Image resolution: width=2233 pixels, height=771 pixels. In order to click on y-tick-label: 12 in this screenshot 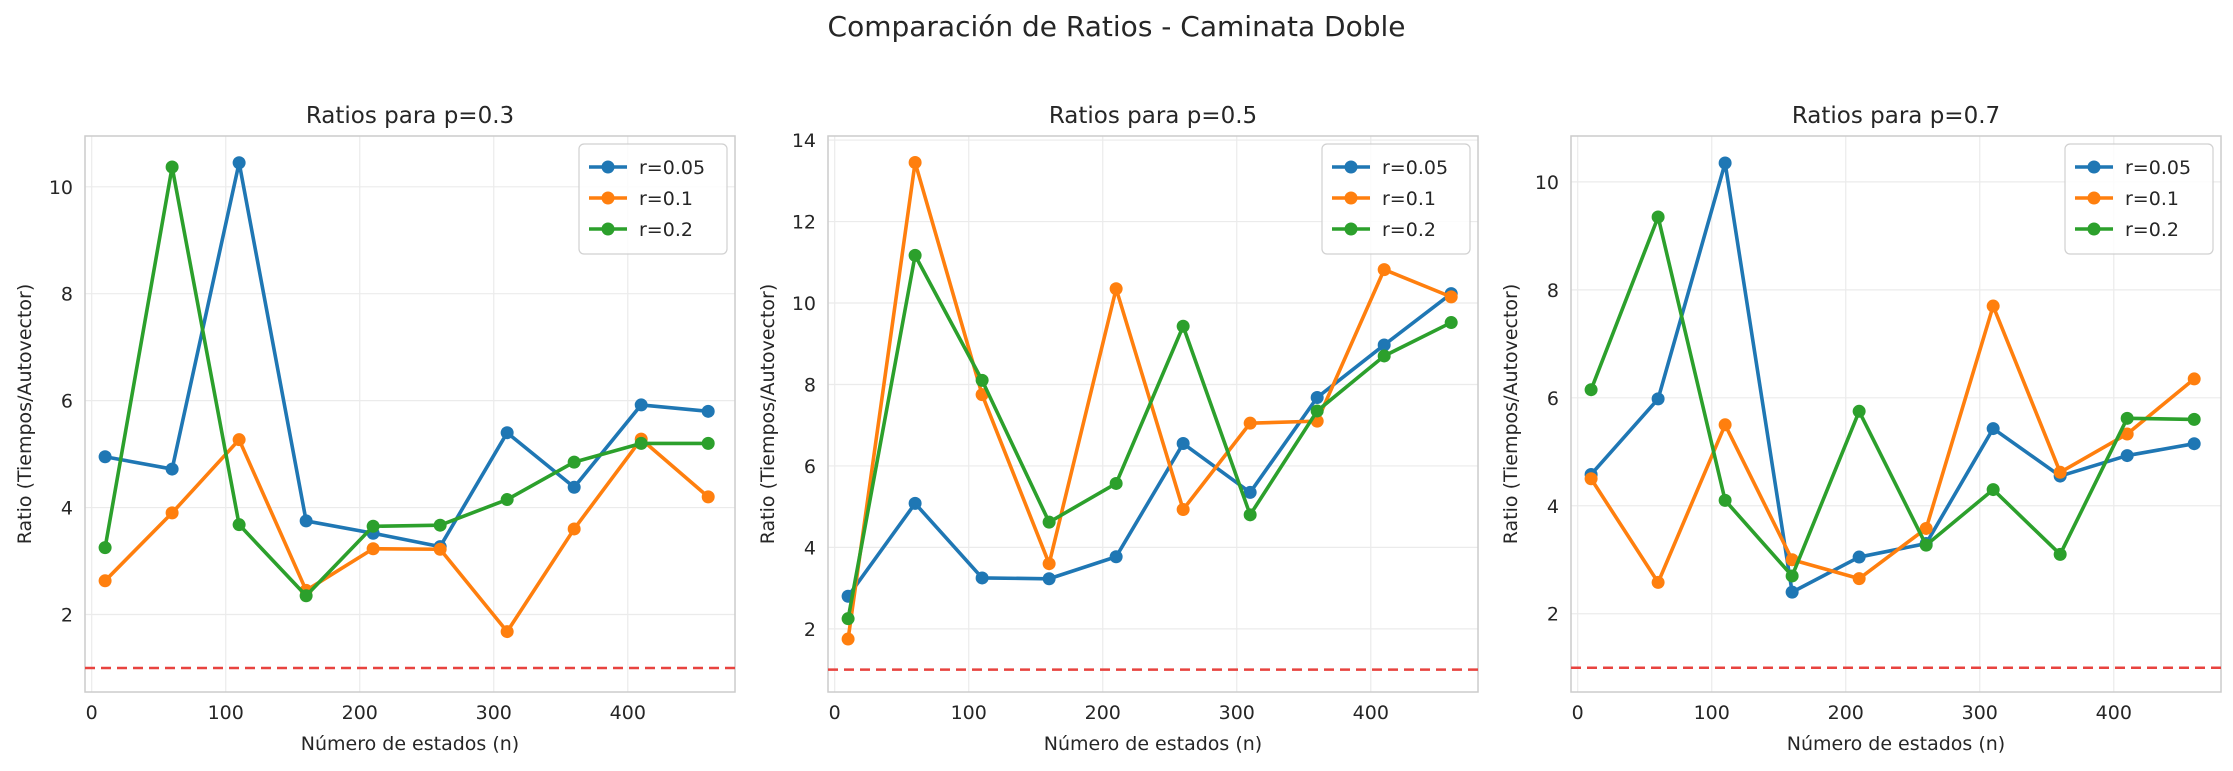, I will do `click(804, 223)`.